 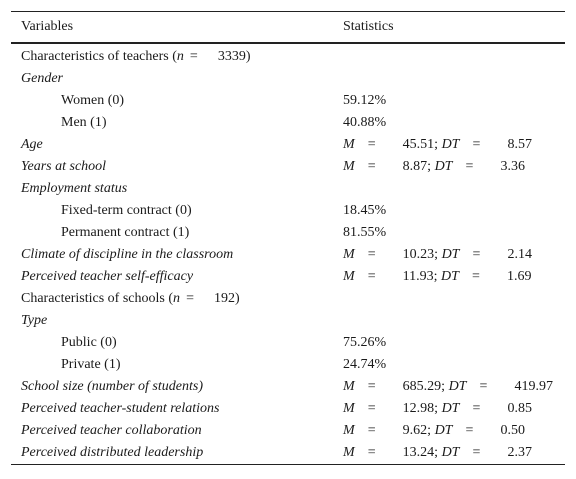 I want to click on statistic-cell: M = 45.51; DT = 8.57, so click(x=454, y=145).